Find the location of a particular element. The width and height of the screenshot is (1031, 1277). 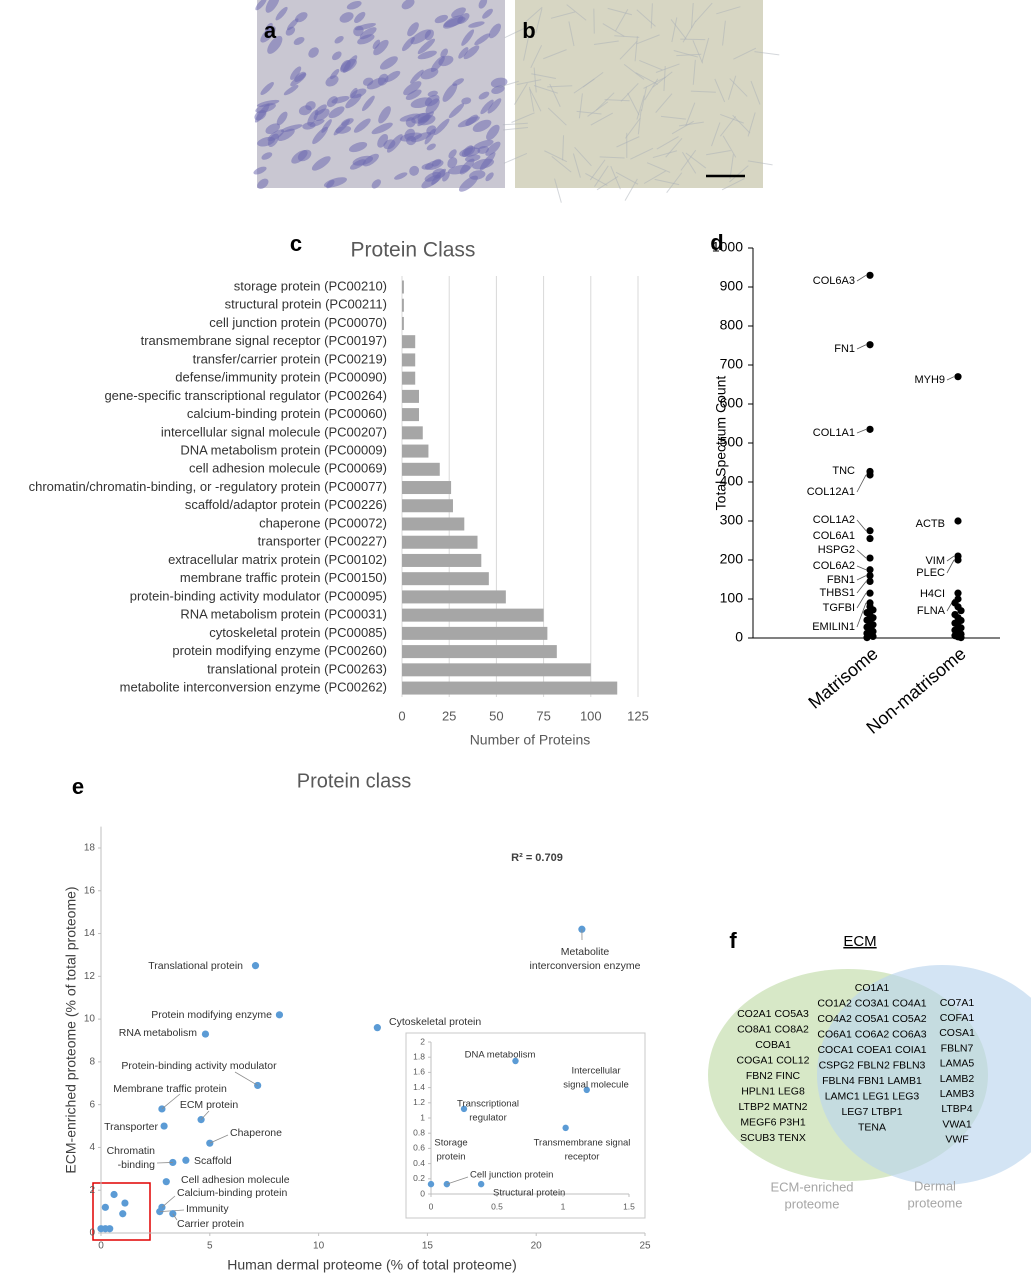

point-label: Transcriptional is located at coordinates (488, 1104).